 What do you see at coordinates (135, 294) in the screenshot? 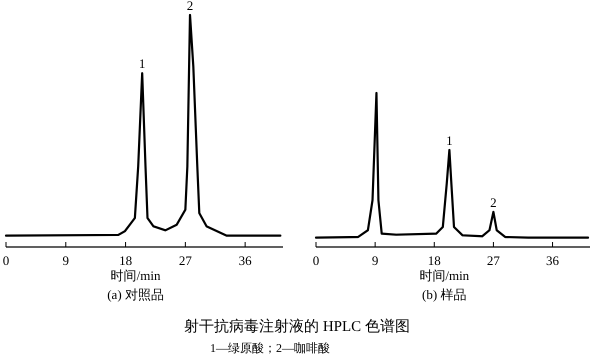
I see `text: (a) 对照品` at bounding box center [135, 294].